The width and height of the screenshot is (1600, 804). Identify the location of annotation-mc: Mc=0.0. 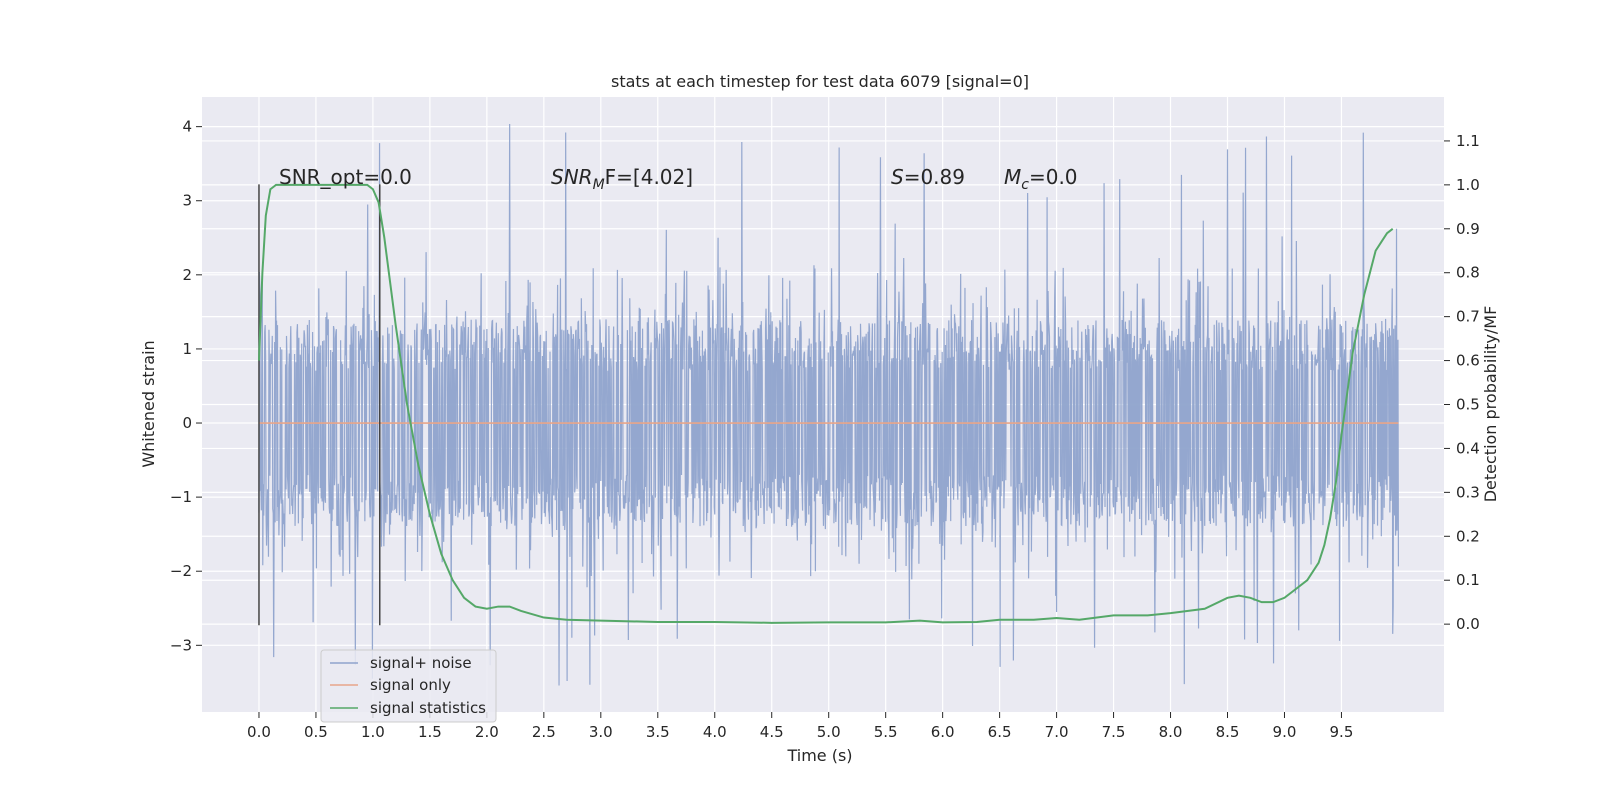
(1041, 179).